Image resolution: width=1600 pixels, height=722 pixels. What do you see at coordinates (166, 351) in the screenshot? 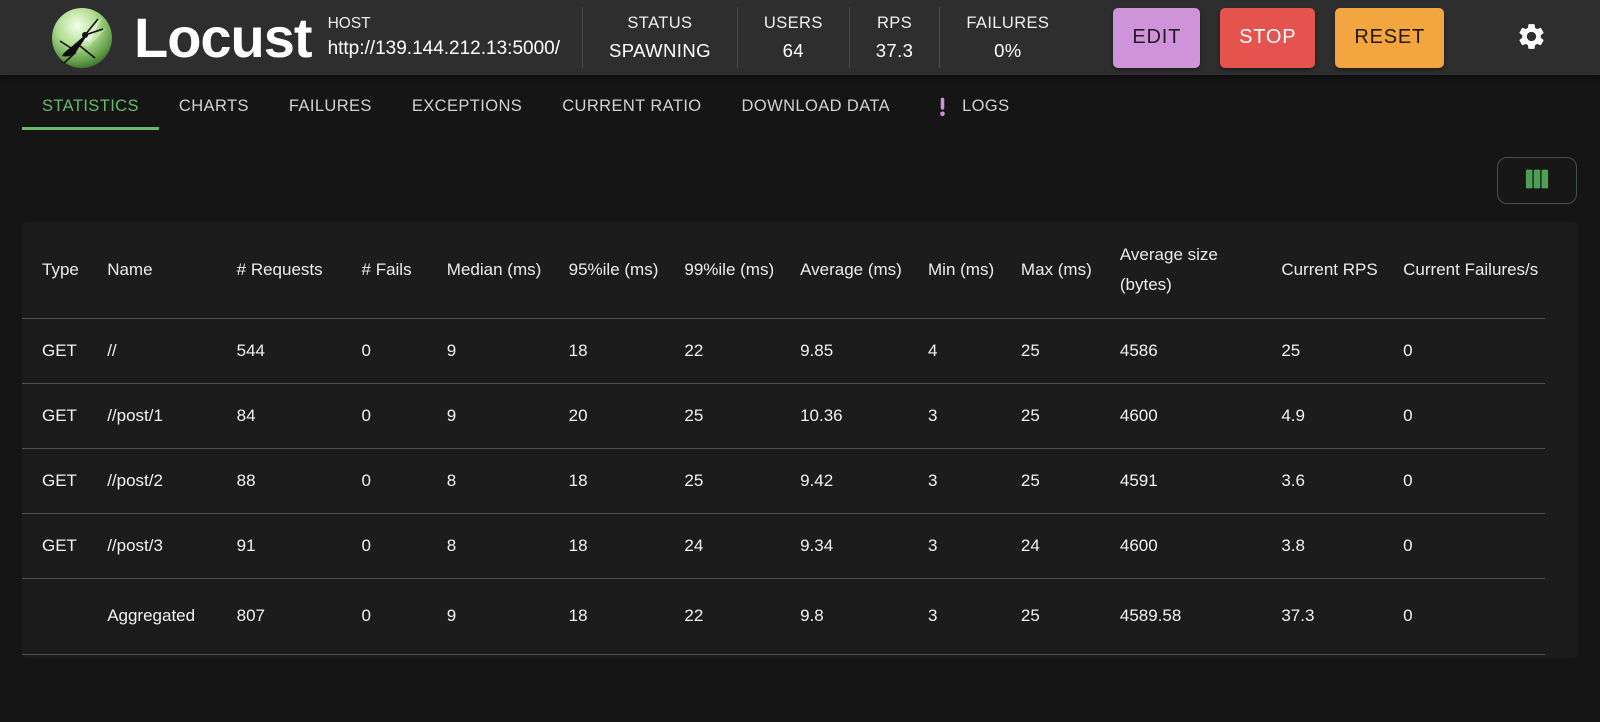
I see `table-cell: //` at bounding box center [166, 351].